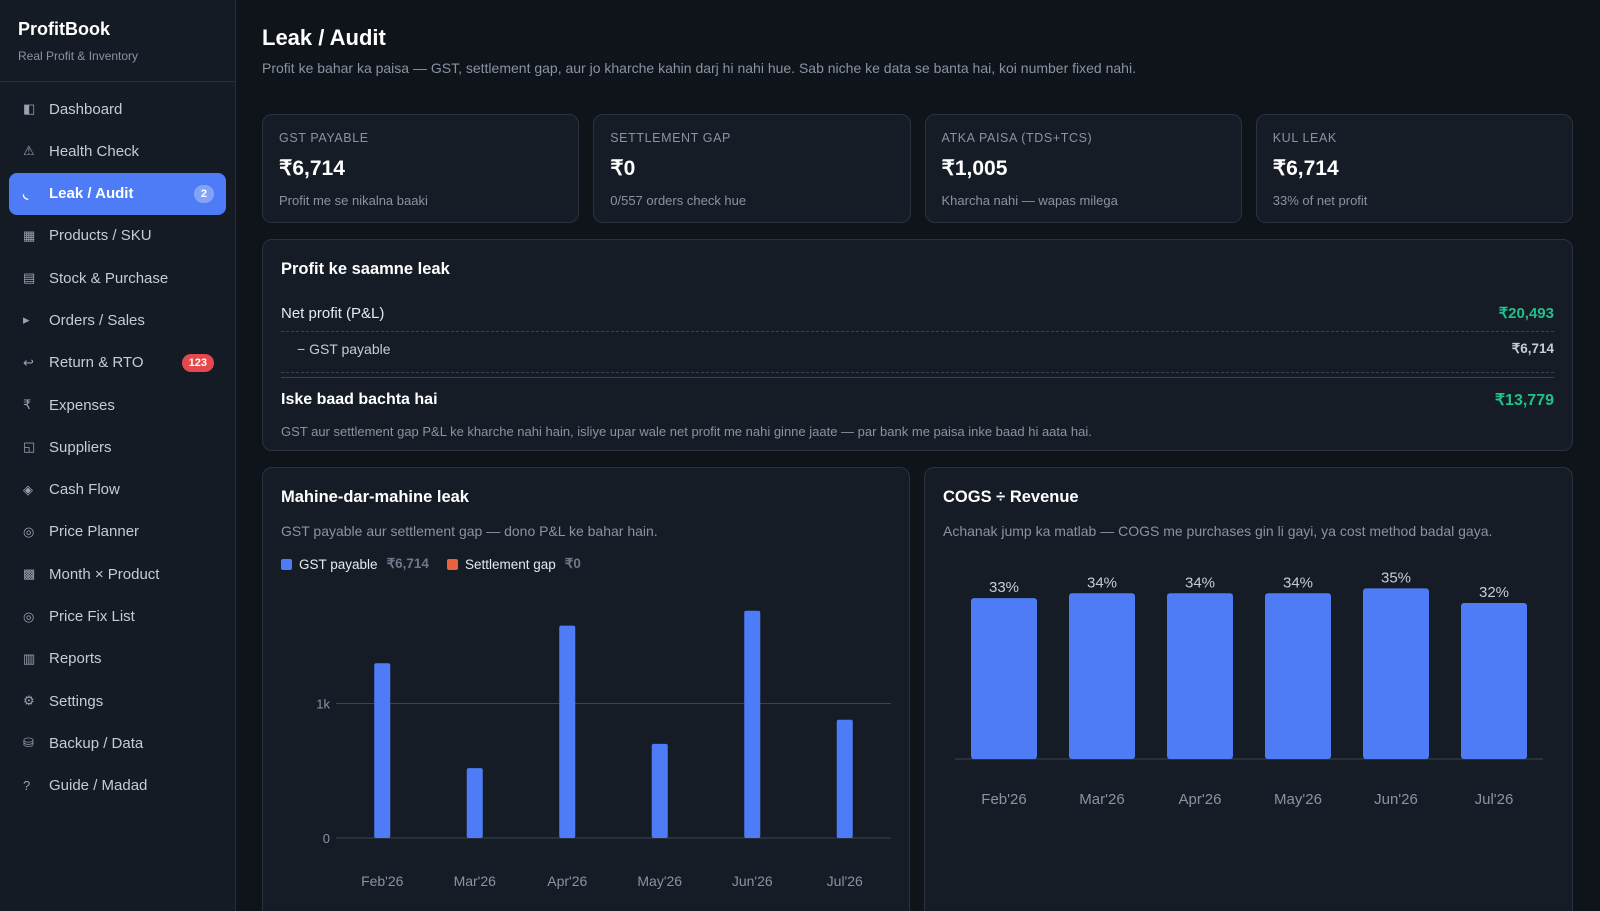  What do you see at coordinates (1396, 577) in the screenshot?
I see `data-label: 35%` at bounding box center [1396, 577].